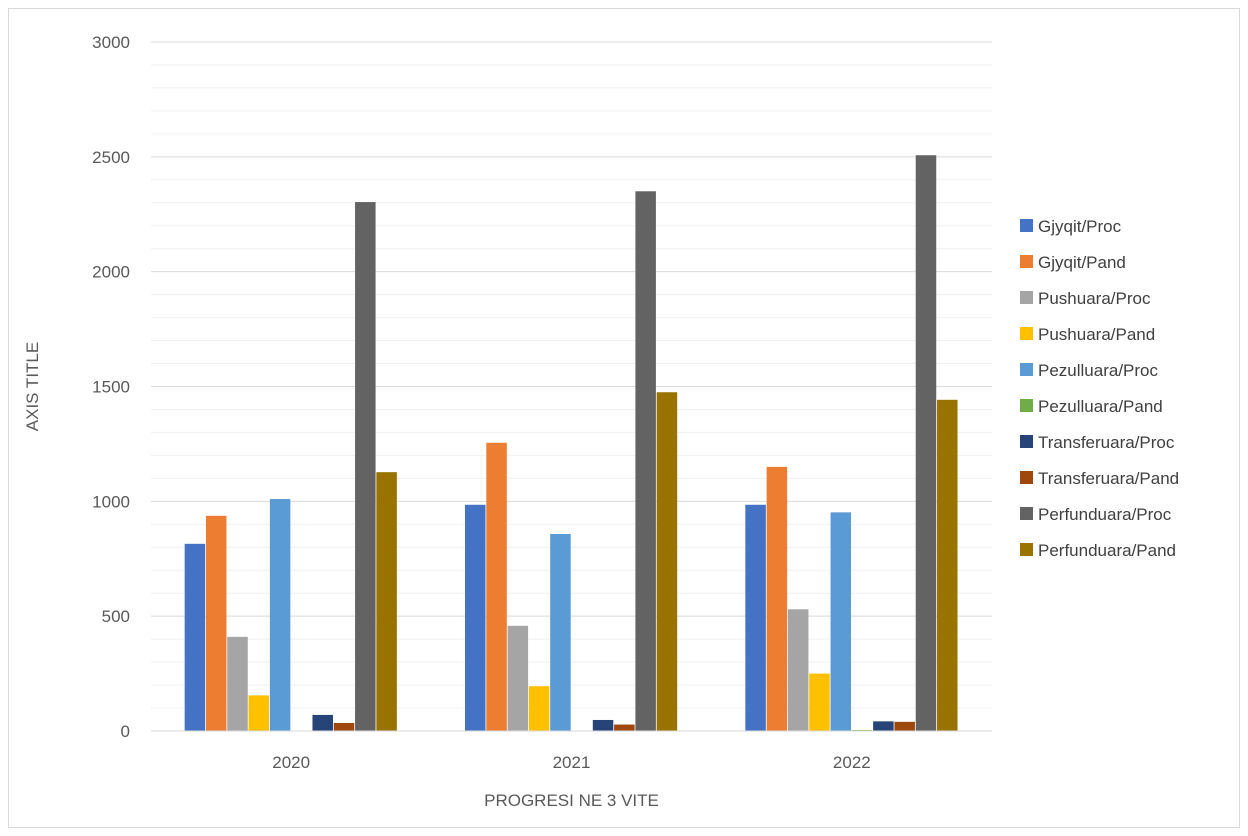 Image resolution: width=1248 pixels, height=836 pixels. I want to click on x-axis-ticks: 2020 2021 2022, so click(571, 762).